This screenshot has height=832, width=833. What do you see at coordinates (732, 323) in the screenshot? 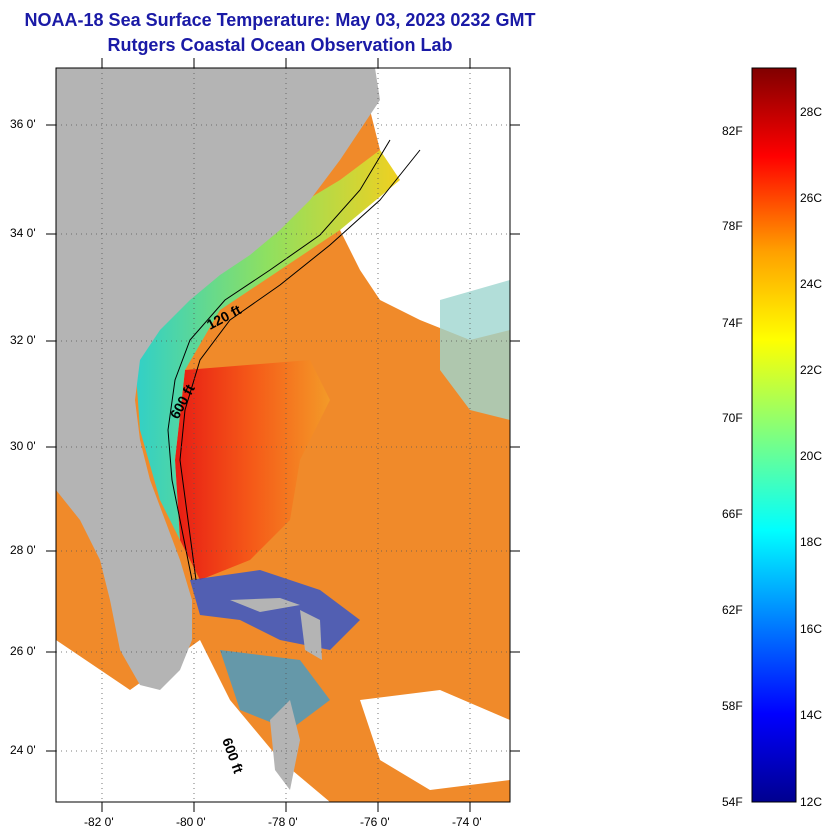
I see `colorbar-label-74f: 74F` at bounding box center [732, 323].